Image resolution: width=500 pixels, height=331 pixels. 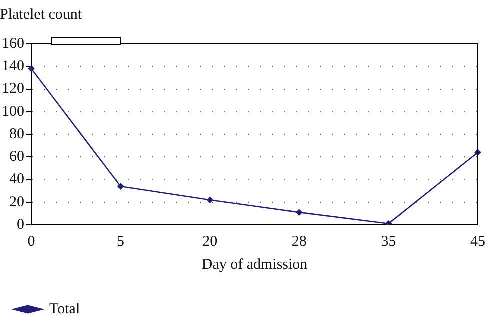 What do you see at coordinates (17, 202) in the screenshot?
I see `y-tick-label: 20` at bounding box center [17, 202].